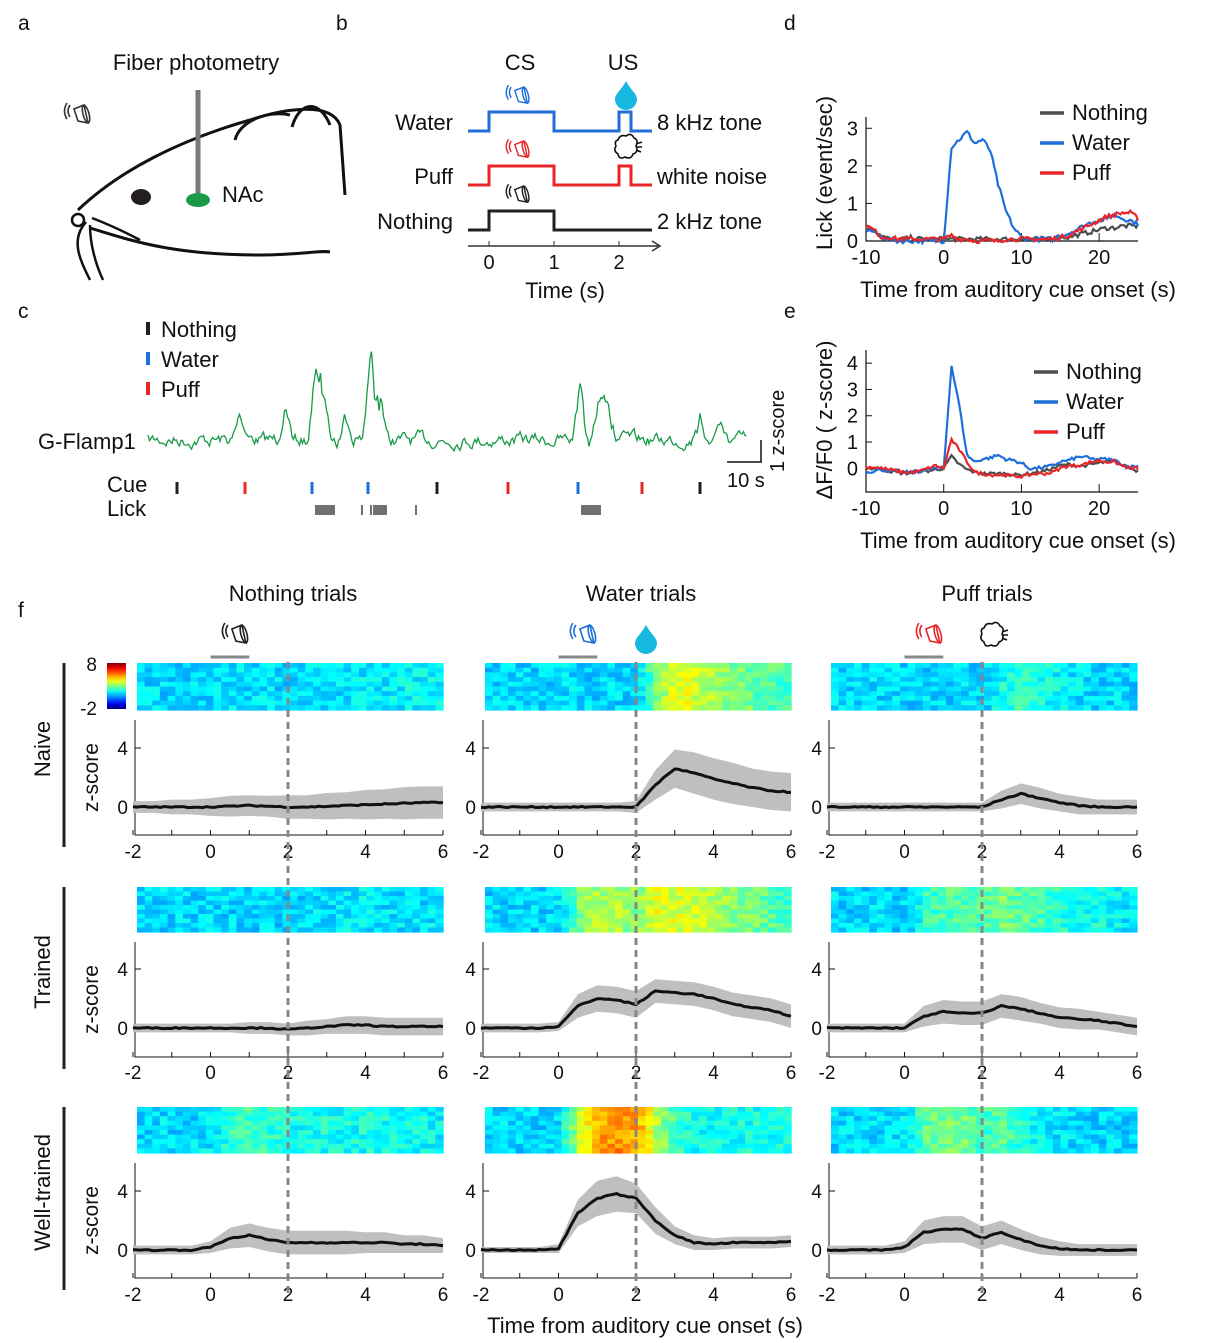 This screenshot has height=1343, width=1227. I want to click on cs-label: CS, so click(520, 62).